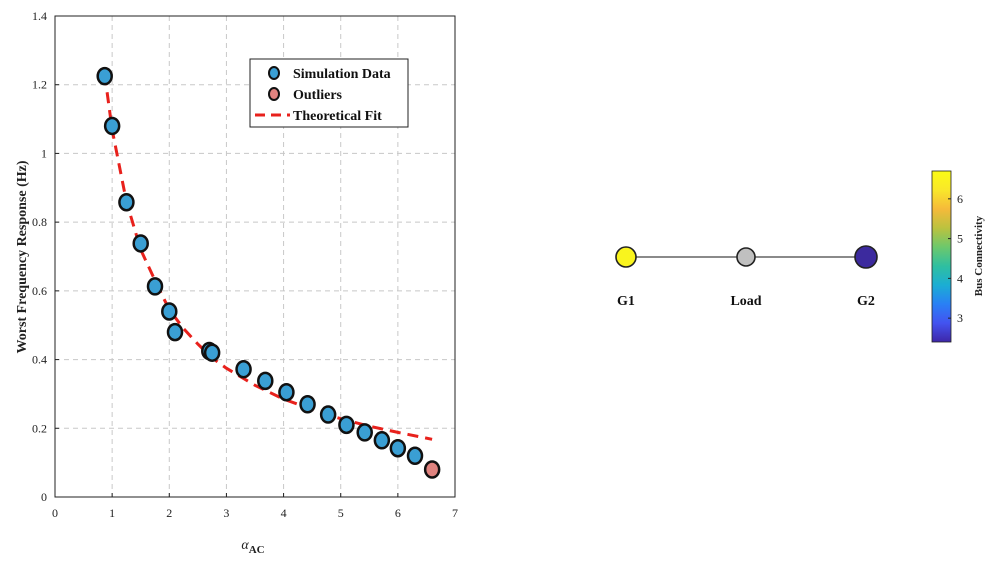  What do you see at coordinates (626, 257) in the screenshot?
I see `node-g1` at bounding box center [626, 257].